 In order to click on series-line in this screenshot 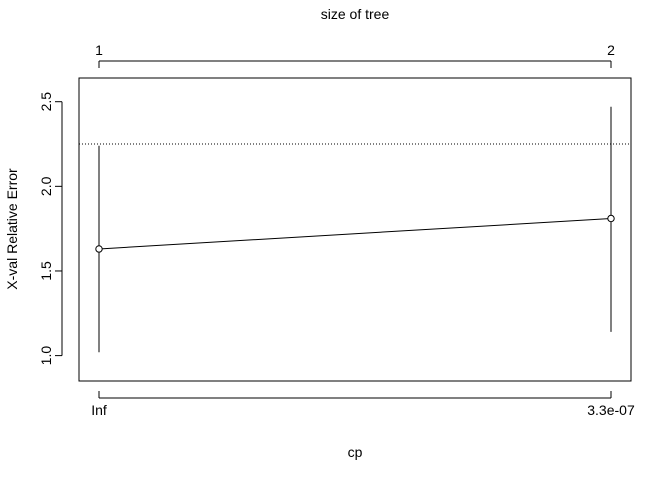, I will do `click(355, 233)`.